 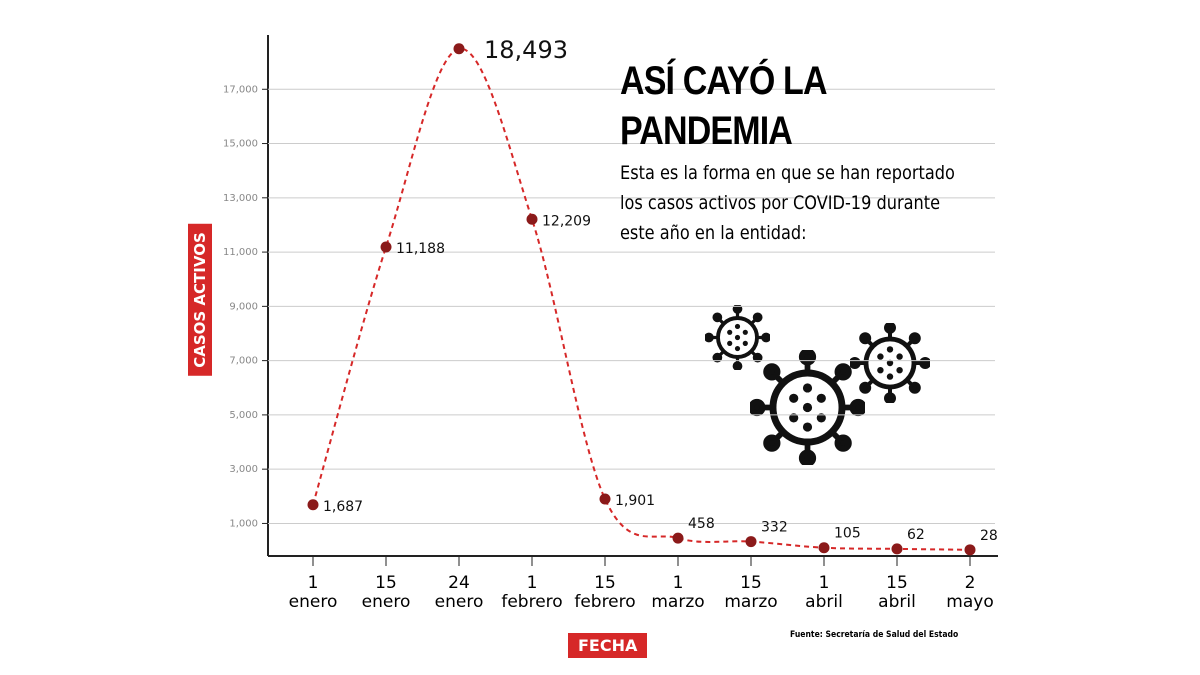 What do you see at coordinates (243, 523) in the screenshot?
I see `y-tick-label: 1,000` at bounding box center [243, 523].